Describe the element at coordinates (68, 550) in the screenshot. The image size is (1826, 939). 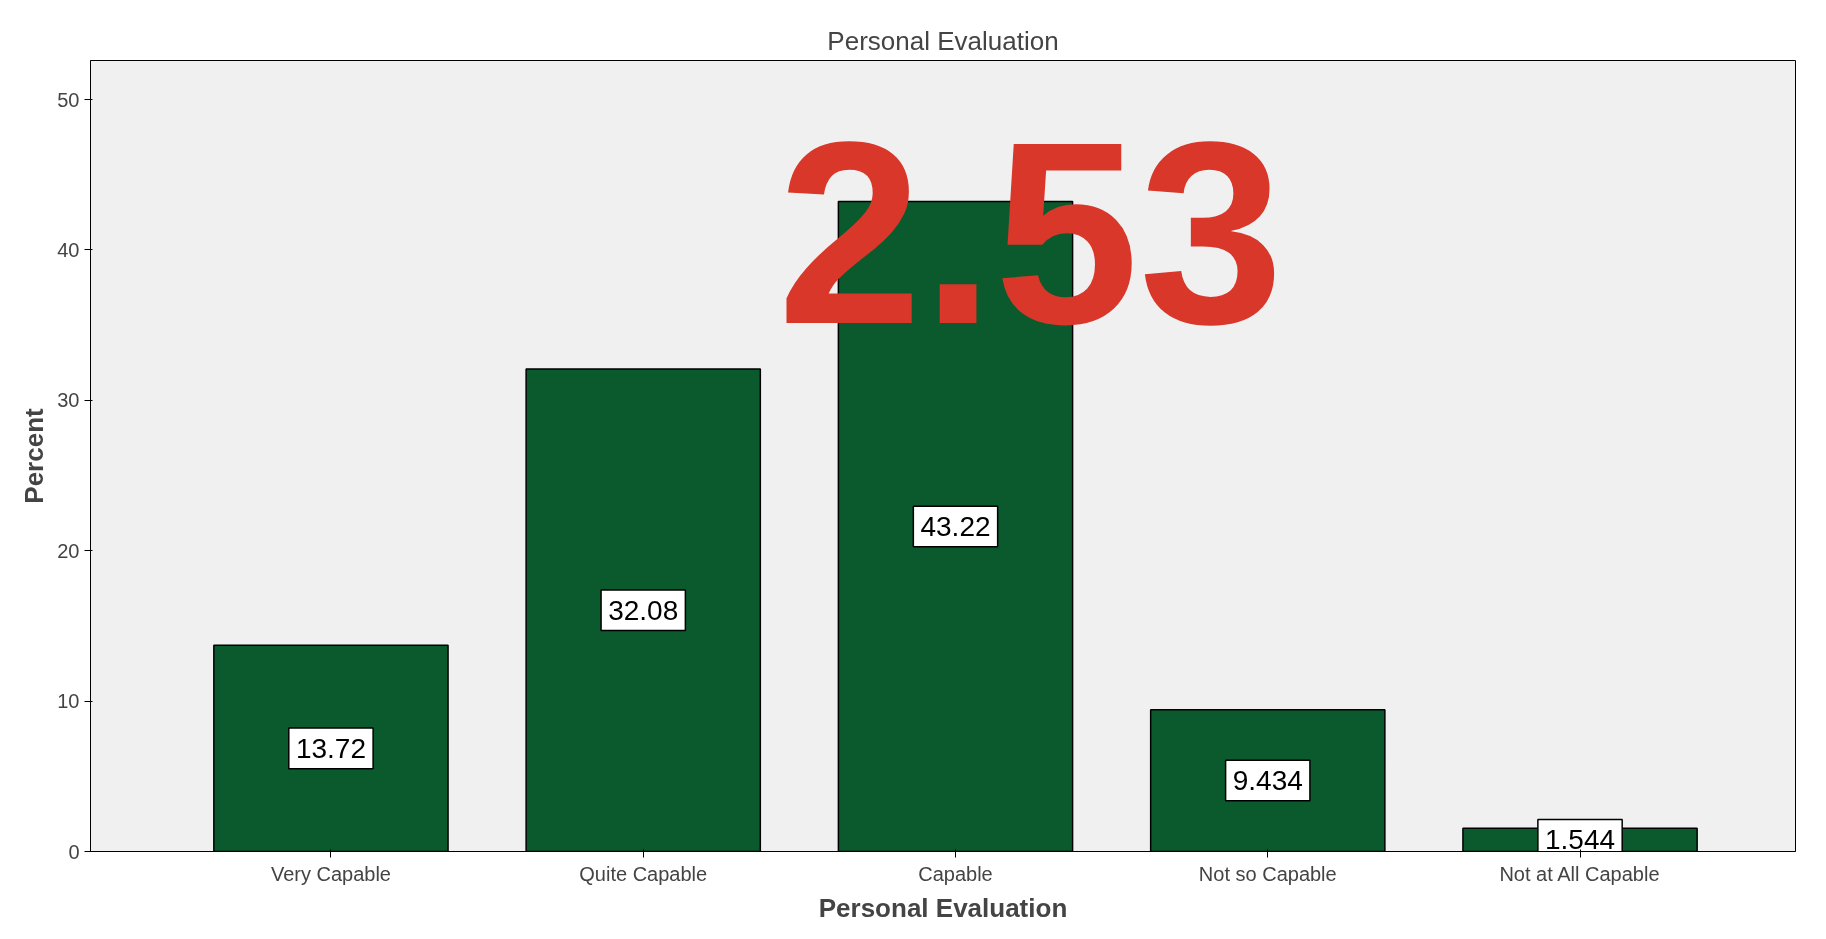
I see `y-tick-label: 20` at that location.